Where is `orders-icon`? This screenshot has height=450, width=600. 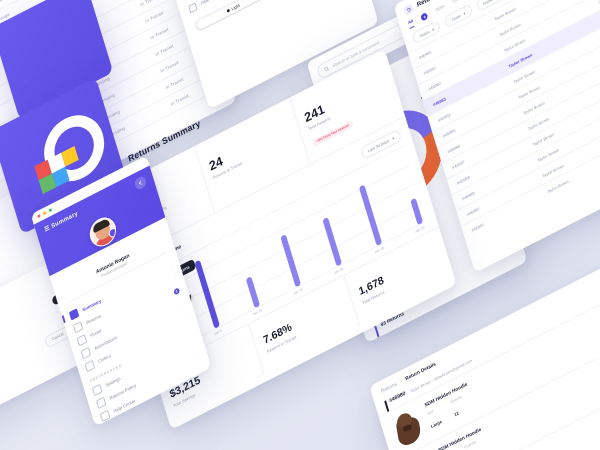
orders-icon is located at coordinates (90, 365).